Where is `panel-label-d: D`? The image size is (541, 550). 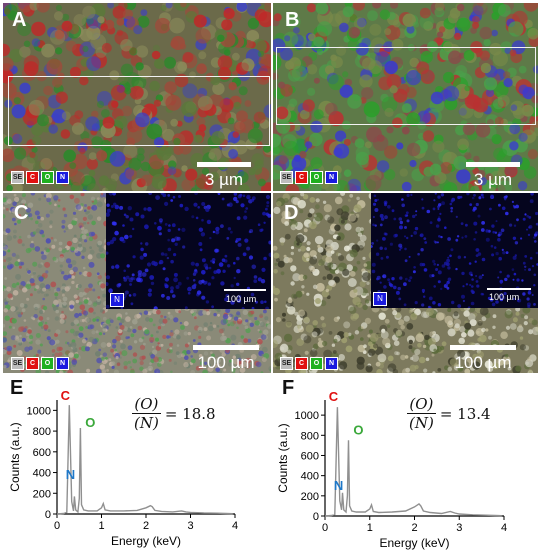 panel-label-d: D is located at coordinates (291, 213).